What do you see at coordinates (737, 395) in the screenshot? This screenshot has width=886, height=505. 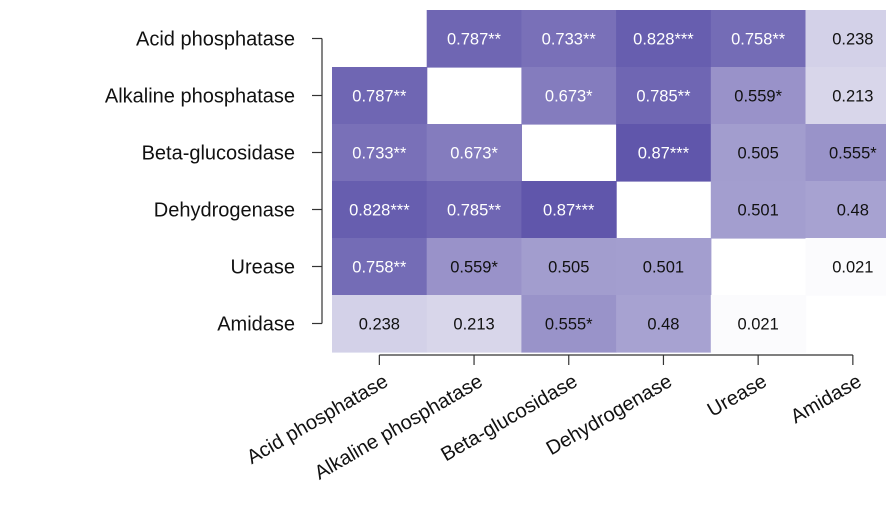 I see `x-tick-label: Urease` at bounding box center [737, 395].